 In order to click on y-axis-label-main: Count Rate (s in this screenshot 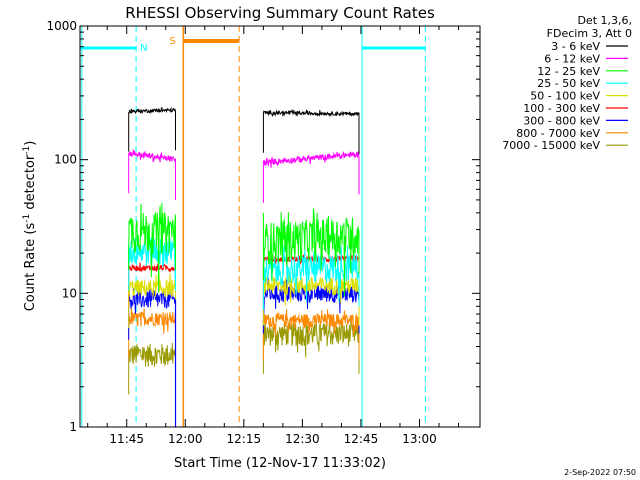, I will do `click(30, 267)`.